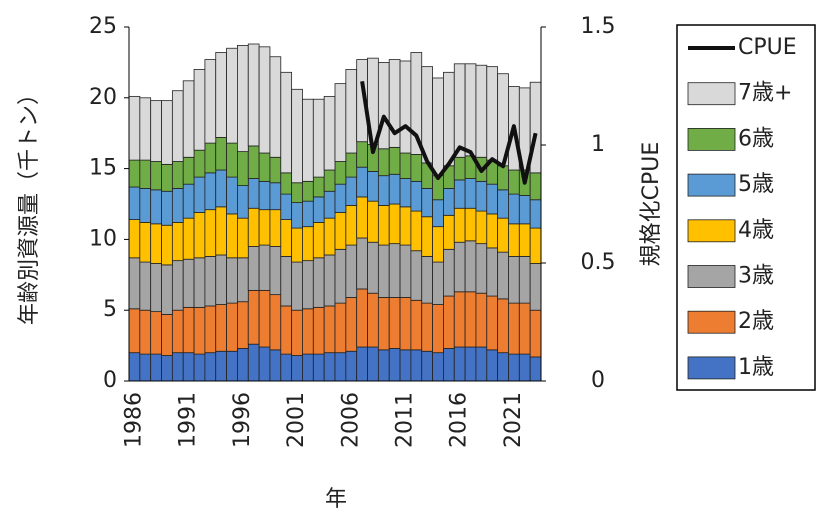 The height and width of the screenshot is (521, 820). What do you see at coordinates (459, 420) in the screenshot?
I see `x-tick-label: 2016` at bounding box center [459, 420].